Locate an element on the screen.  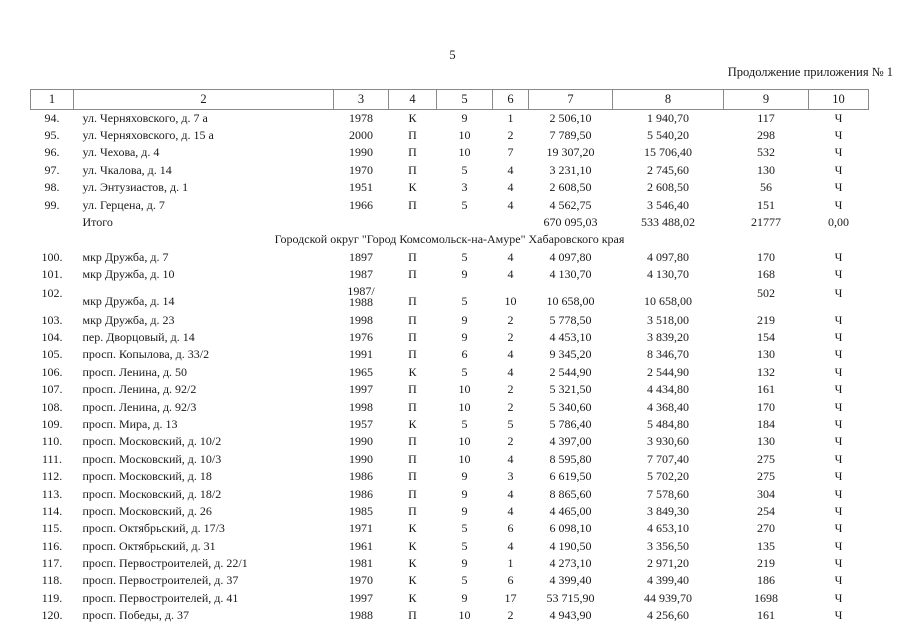
cell-area-living: 5 484,80 is located at coordinates (668, 423).